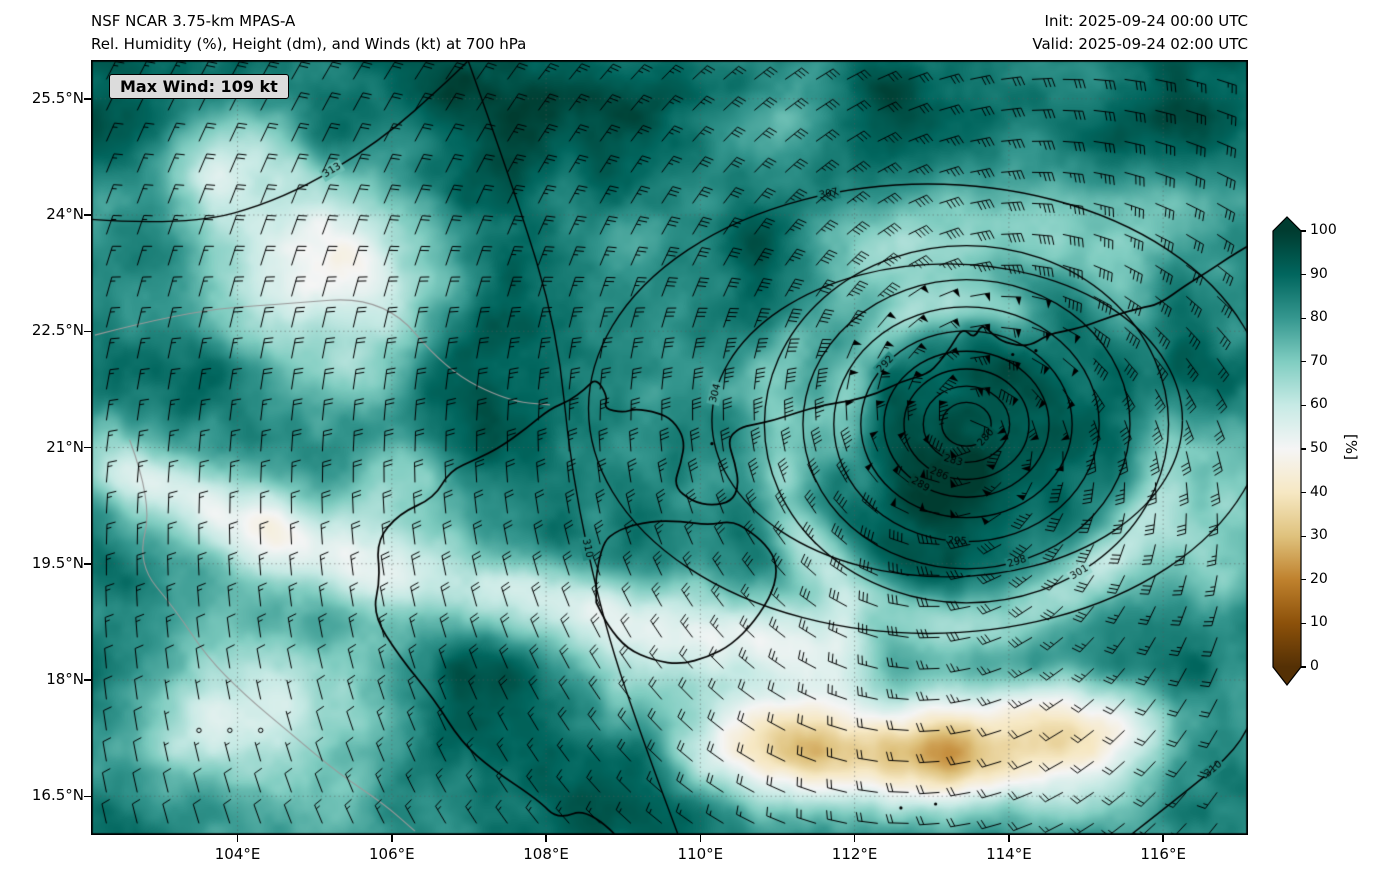 Image resolution: width=1378 pixels, height=880 pixels. What do you see at coordinates (1319, 448) in the screenshot?
I see `colorbar-tick-label: 50` at bounding box center [1319, 448].